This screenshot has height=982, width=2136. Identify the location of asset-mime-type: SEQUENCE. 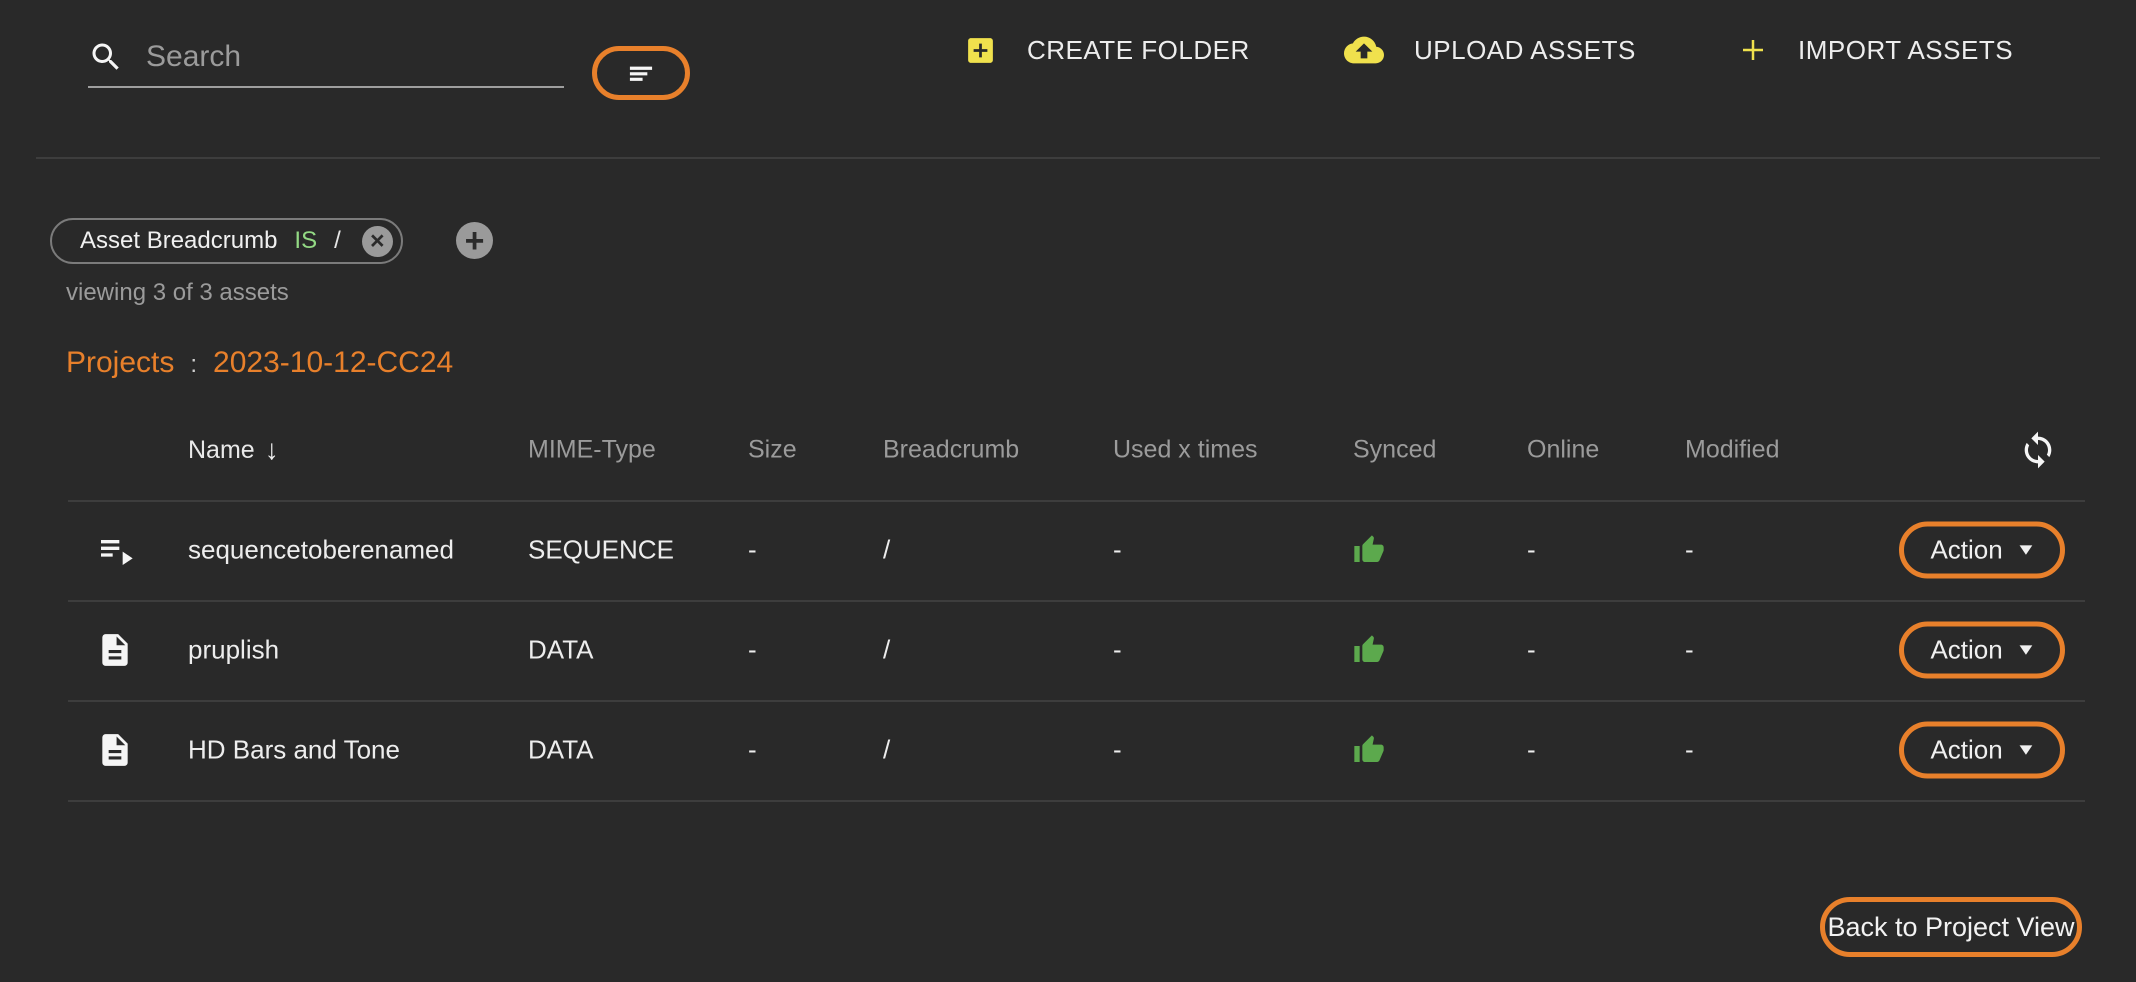
(601, 549).